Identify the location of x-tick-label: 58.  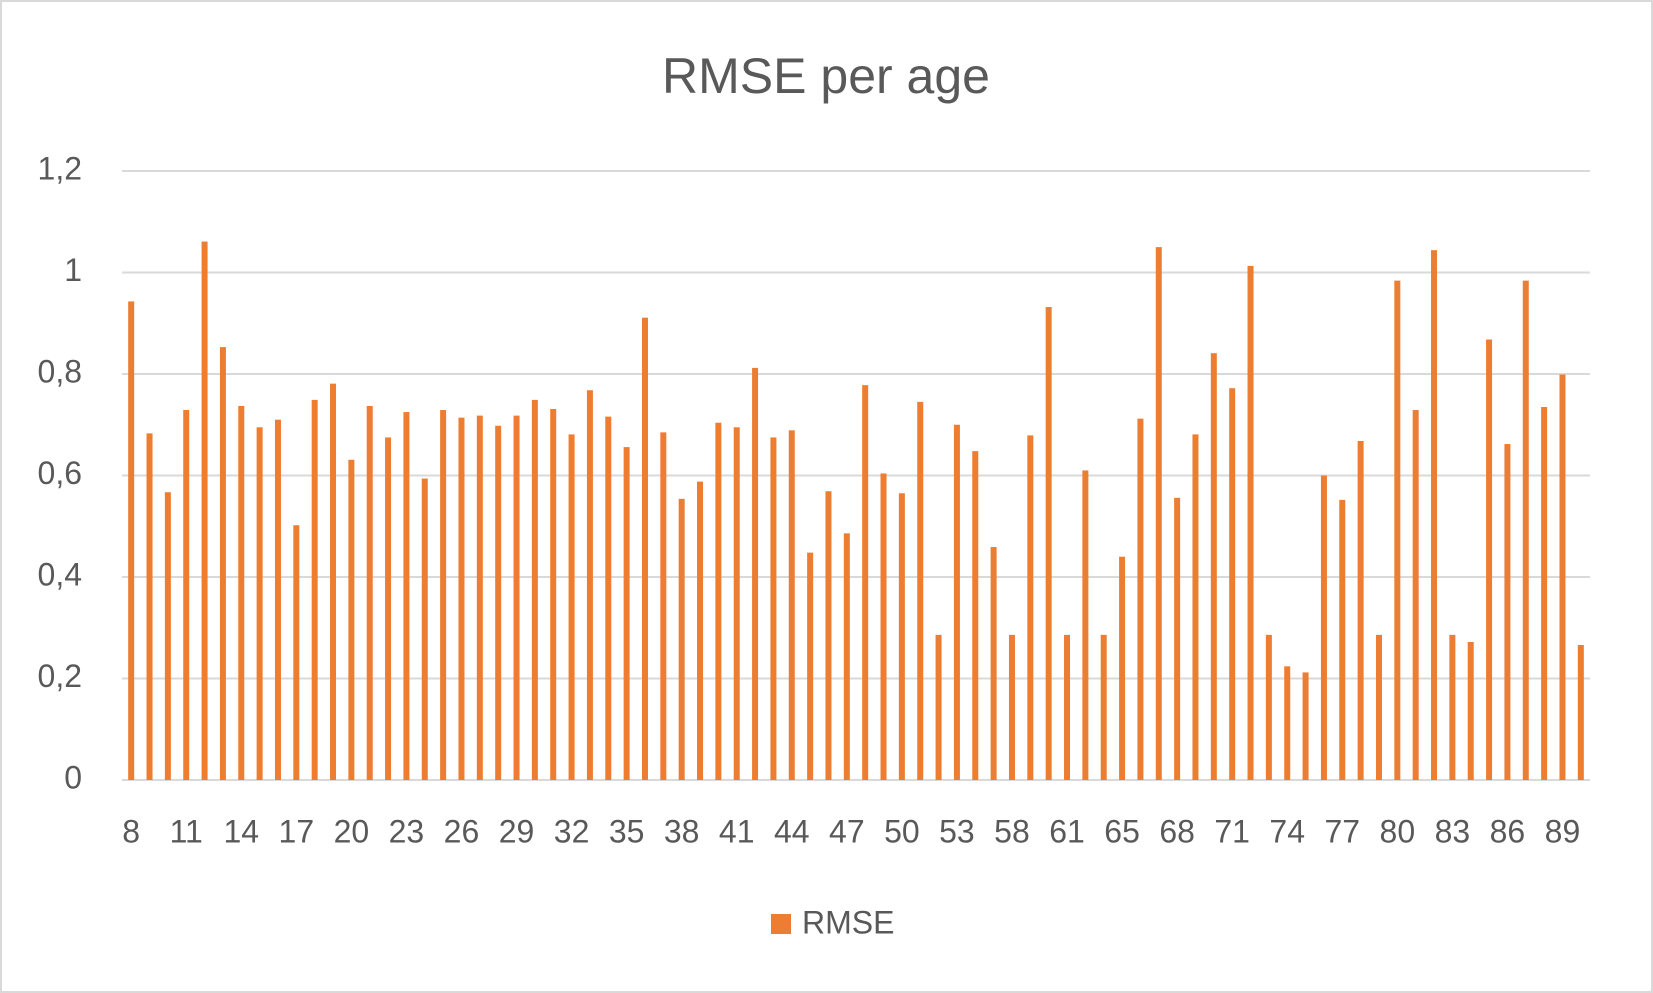
(1012, 831).